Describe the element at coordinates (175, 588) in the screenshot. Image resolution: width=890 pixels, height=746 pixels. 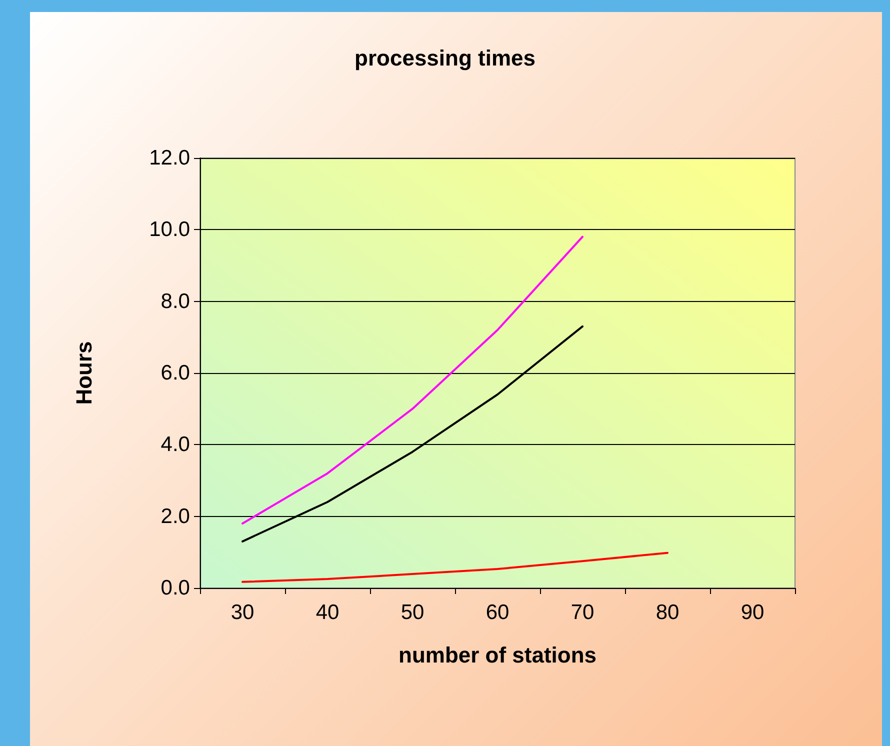
I see `y-tick-label: 0.0` at that location.